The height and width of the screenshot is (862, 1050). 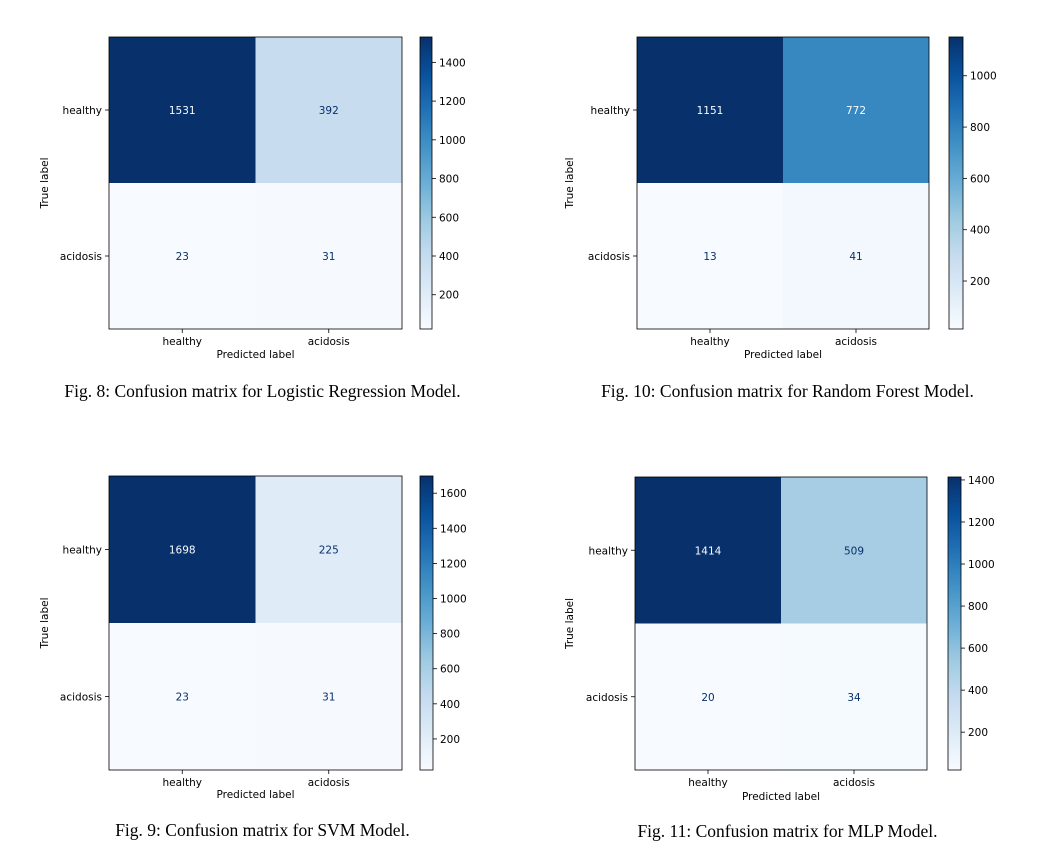 I want to click on cell-value-label: 1531, so click(x=182, y=111).